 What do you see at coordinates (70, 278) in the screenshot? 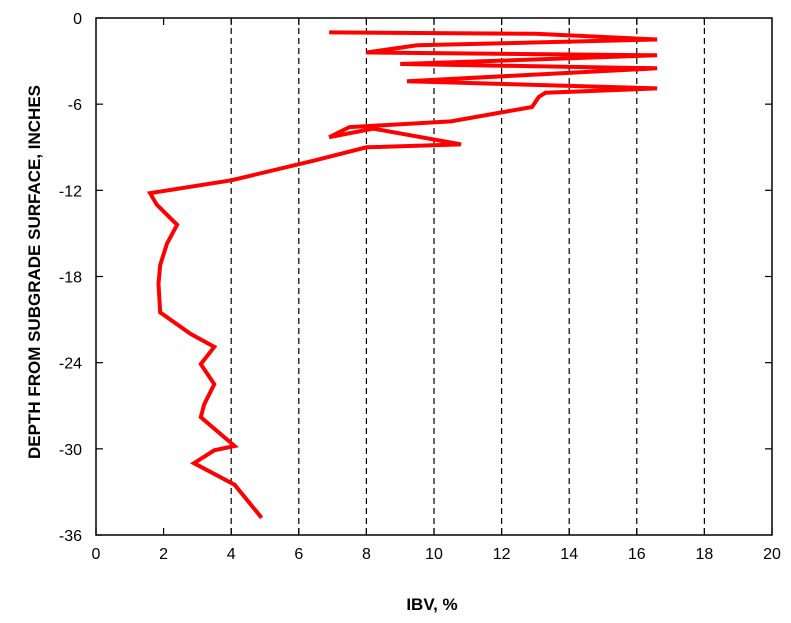
I see `y-tick-label--18: -18` at bounding box center [70, 278].